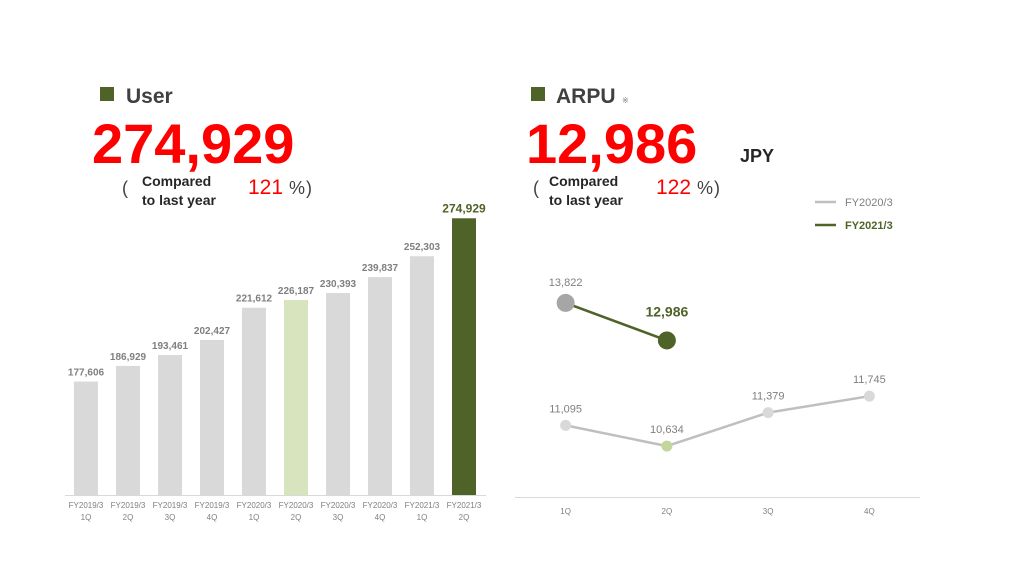 This screenshot has width=1024, height=576. What do you see at coordinates (254, 299) in the screenshot?
I see `value-label: 221,612` at bounding box center [254, 299].